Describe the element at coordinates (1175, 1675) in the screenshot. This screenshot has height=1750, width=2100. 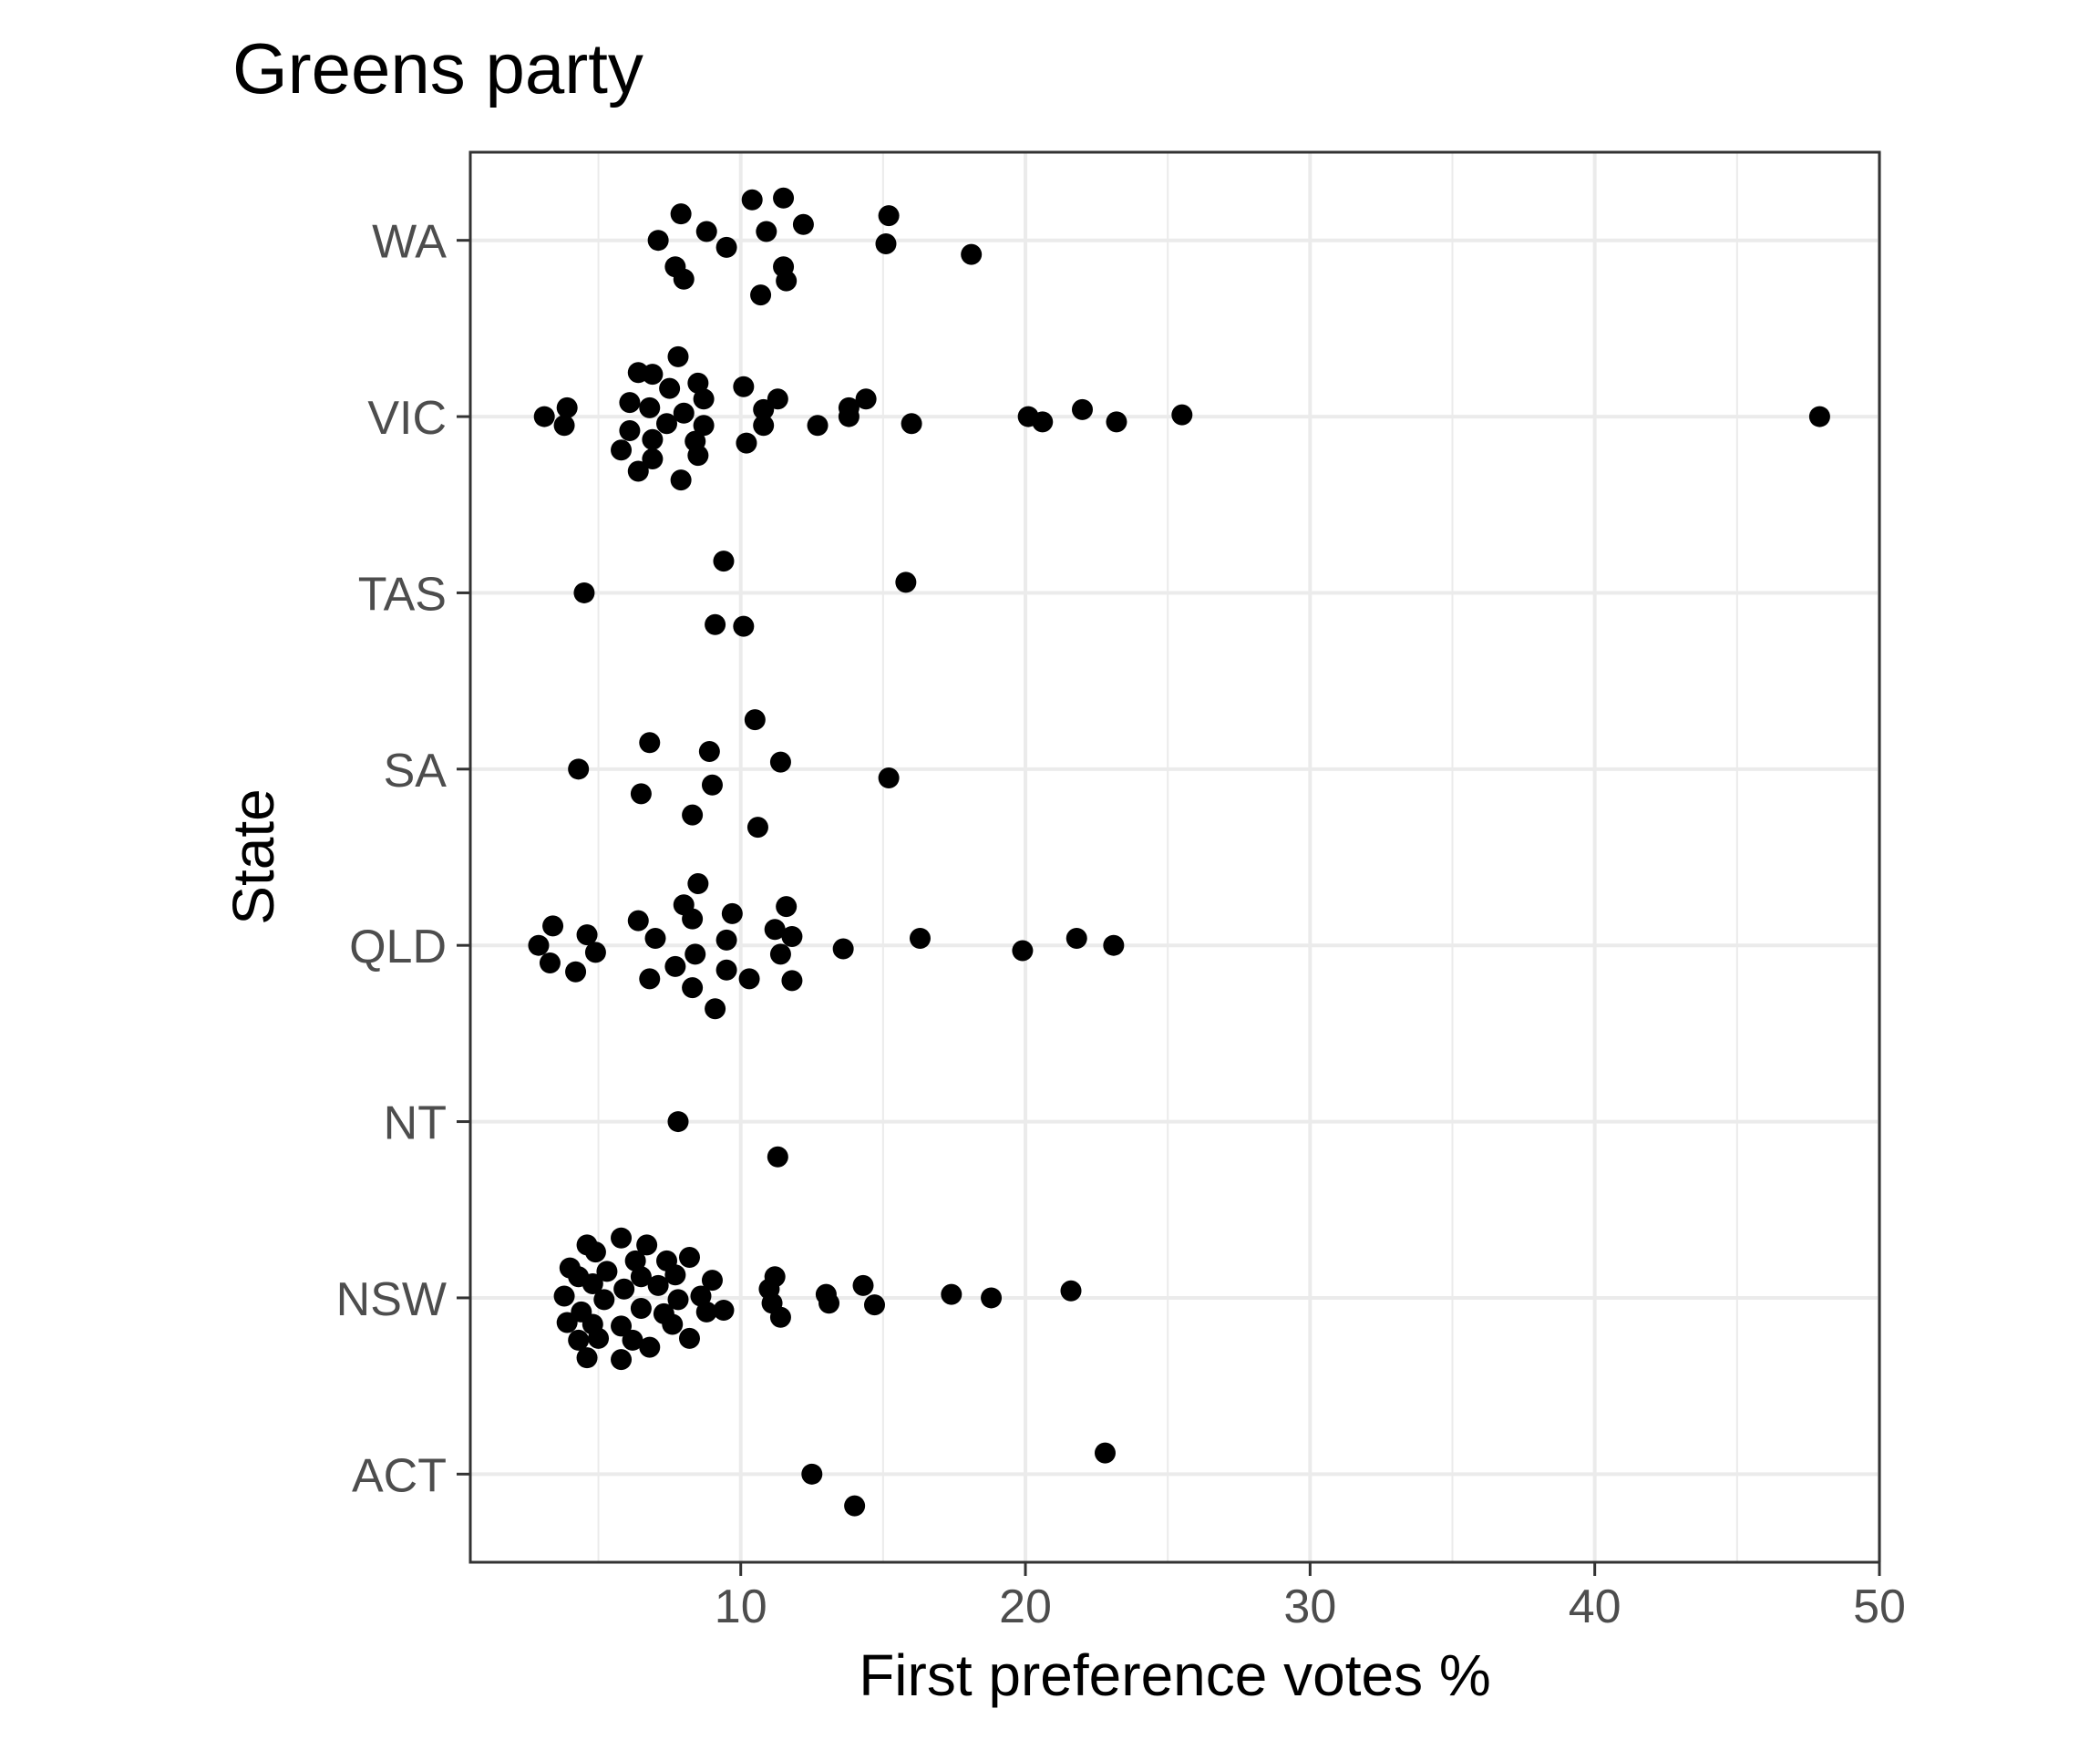
I see `x-axis-title: First preference votes %` at that location.